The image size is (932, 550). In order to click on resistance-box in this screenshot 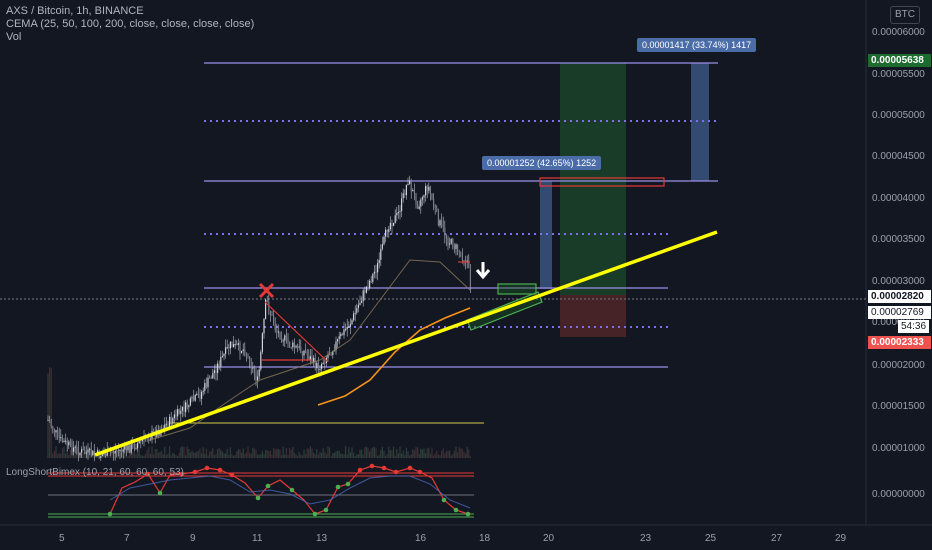, I will do `click(602, 182)`.